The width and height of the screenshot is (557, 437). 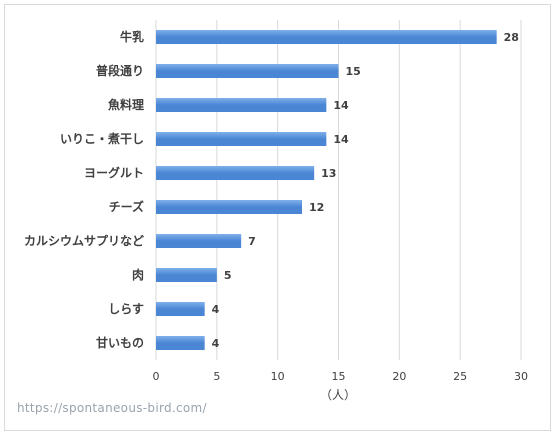 I want to click on x-tick-label: 25, so click(x=460, y=376).